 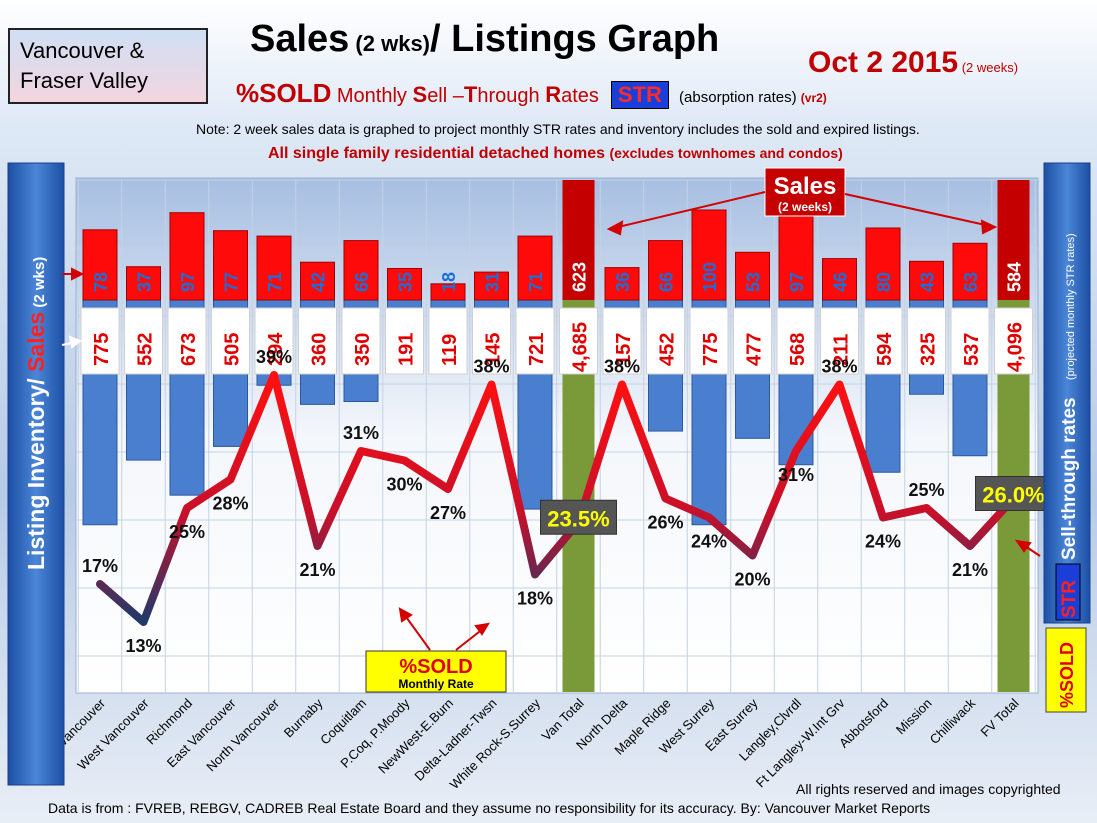 What do you see at coordinates (274, 357) in the screenshot?
I see `percent-label: 39%` at bounding box center [274, 357].